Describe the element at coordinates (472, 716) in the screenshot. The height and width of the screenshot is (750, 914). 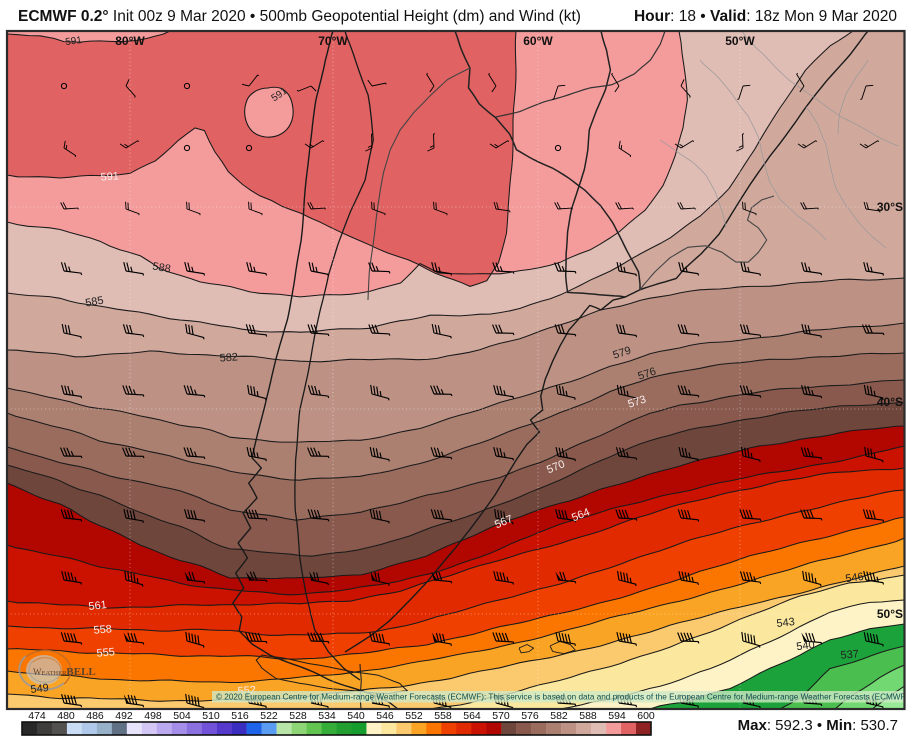
I see `svg-text: 564` at that location.